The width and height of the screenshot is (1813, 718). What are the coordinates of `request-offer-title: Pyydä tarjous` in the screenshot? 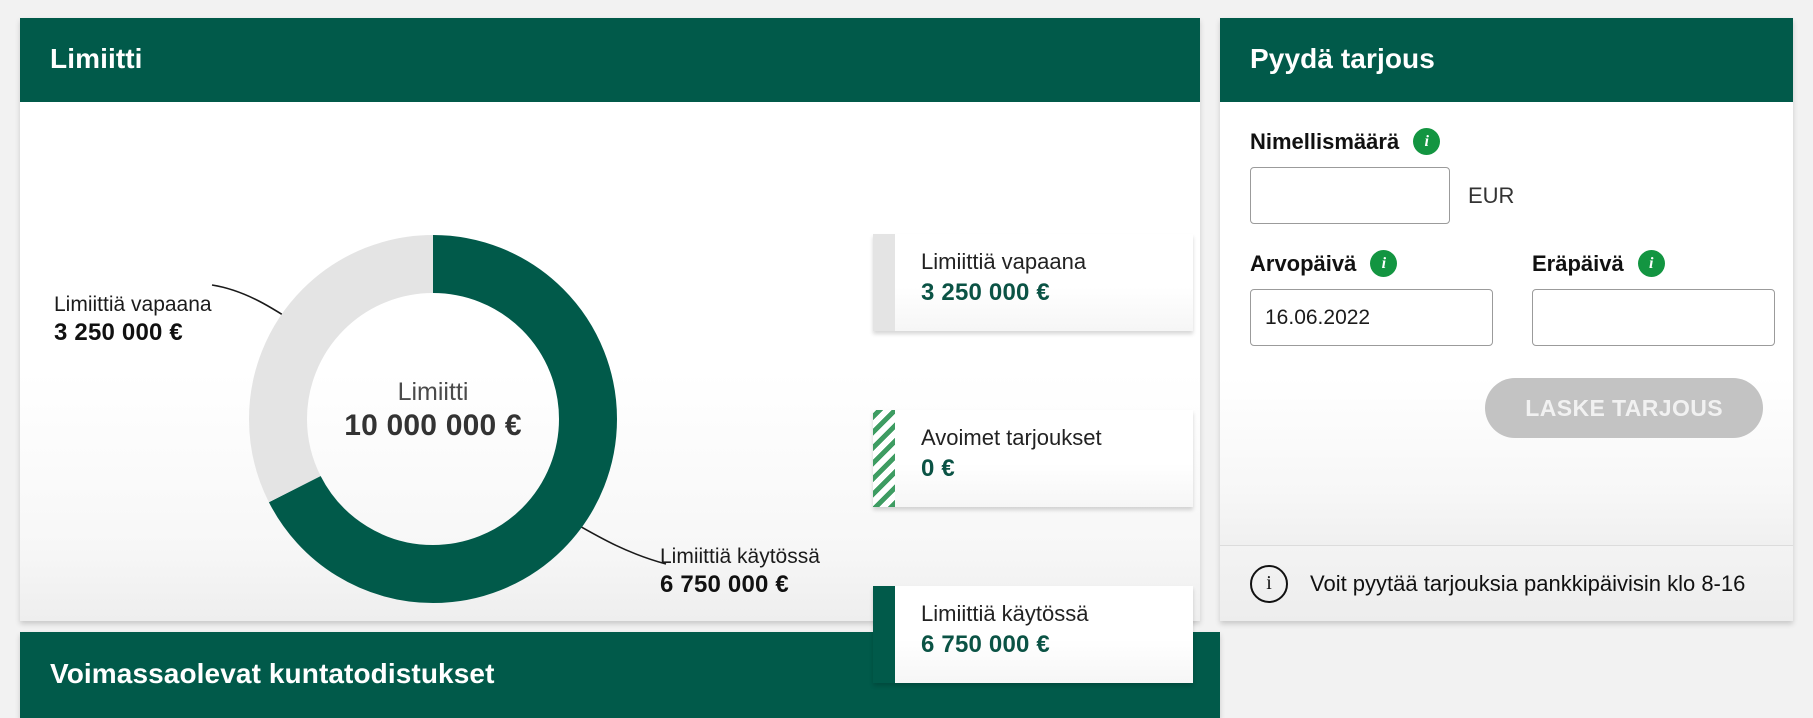 It's located at (1506, 60).